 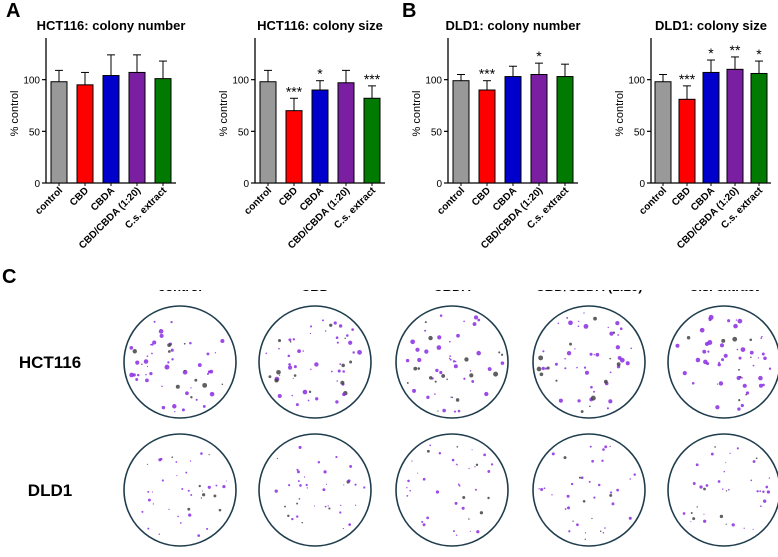 What do you see at coordinates (13, 11) in the screenshot?
I see `panel-label-a: A` at bounding box center [13, 11].